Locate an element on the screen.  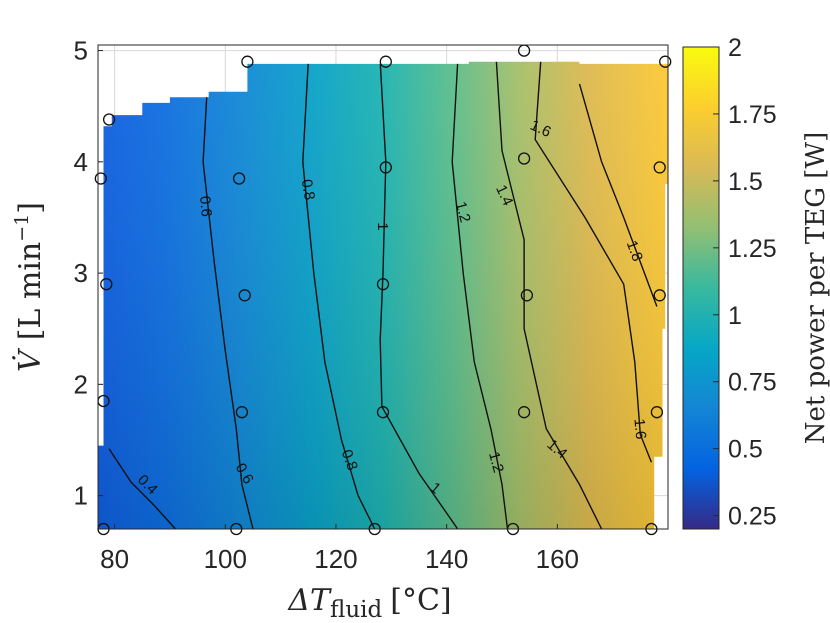
colorbar-tick-label: 0.25 is located at coordinates (752, 517).